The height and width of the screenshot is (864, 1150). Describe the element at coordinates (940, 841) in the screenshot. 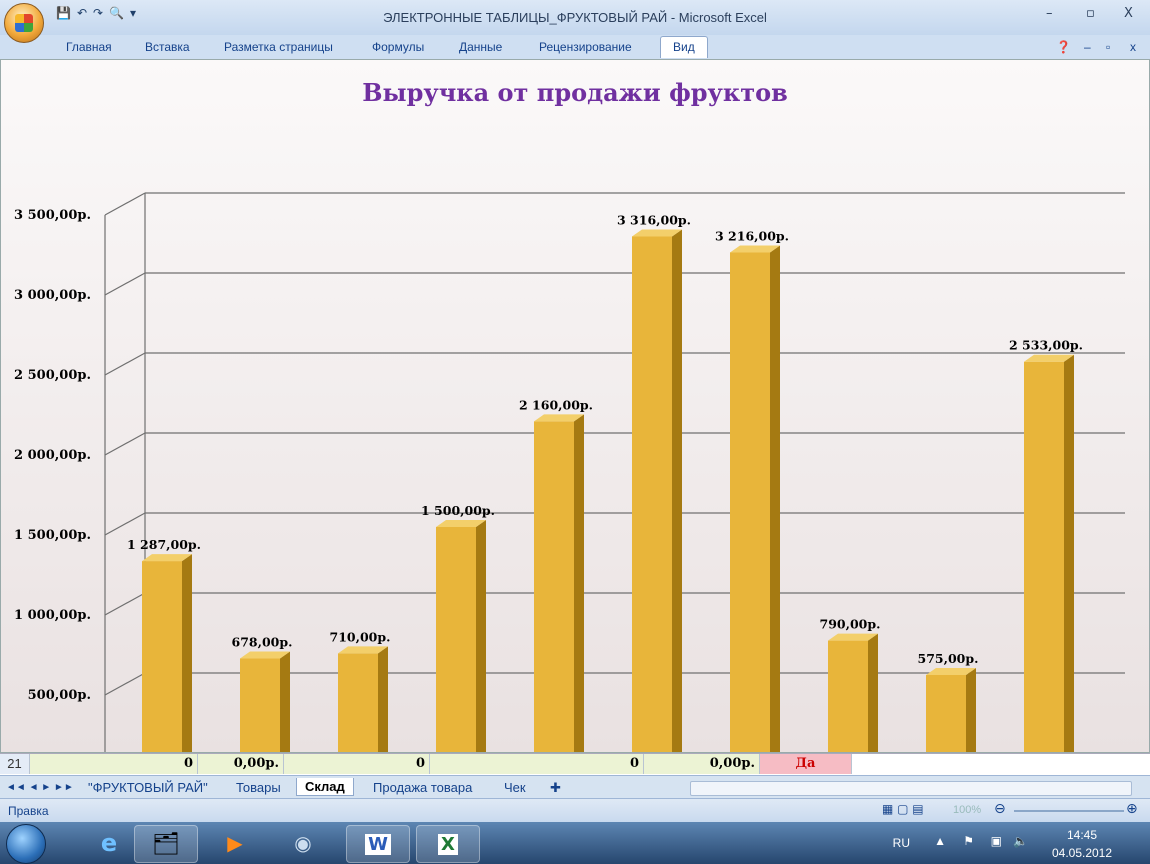

I see `show-hidden-icons-icon: ▲` at that location.